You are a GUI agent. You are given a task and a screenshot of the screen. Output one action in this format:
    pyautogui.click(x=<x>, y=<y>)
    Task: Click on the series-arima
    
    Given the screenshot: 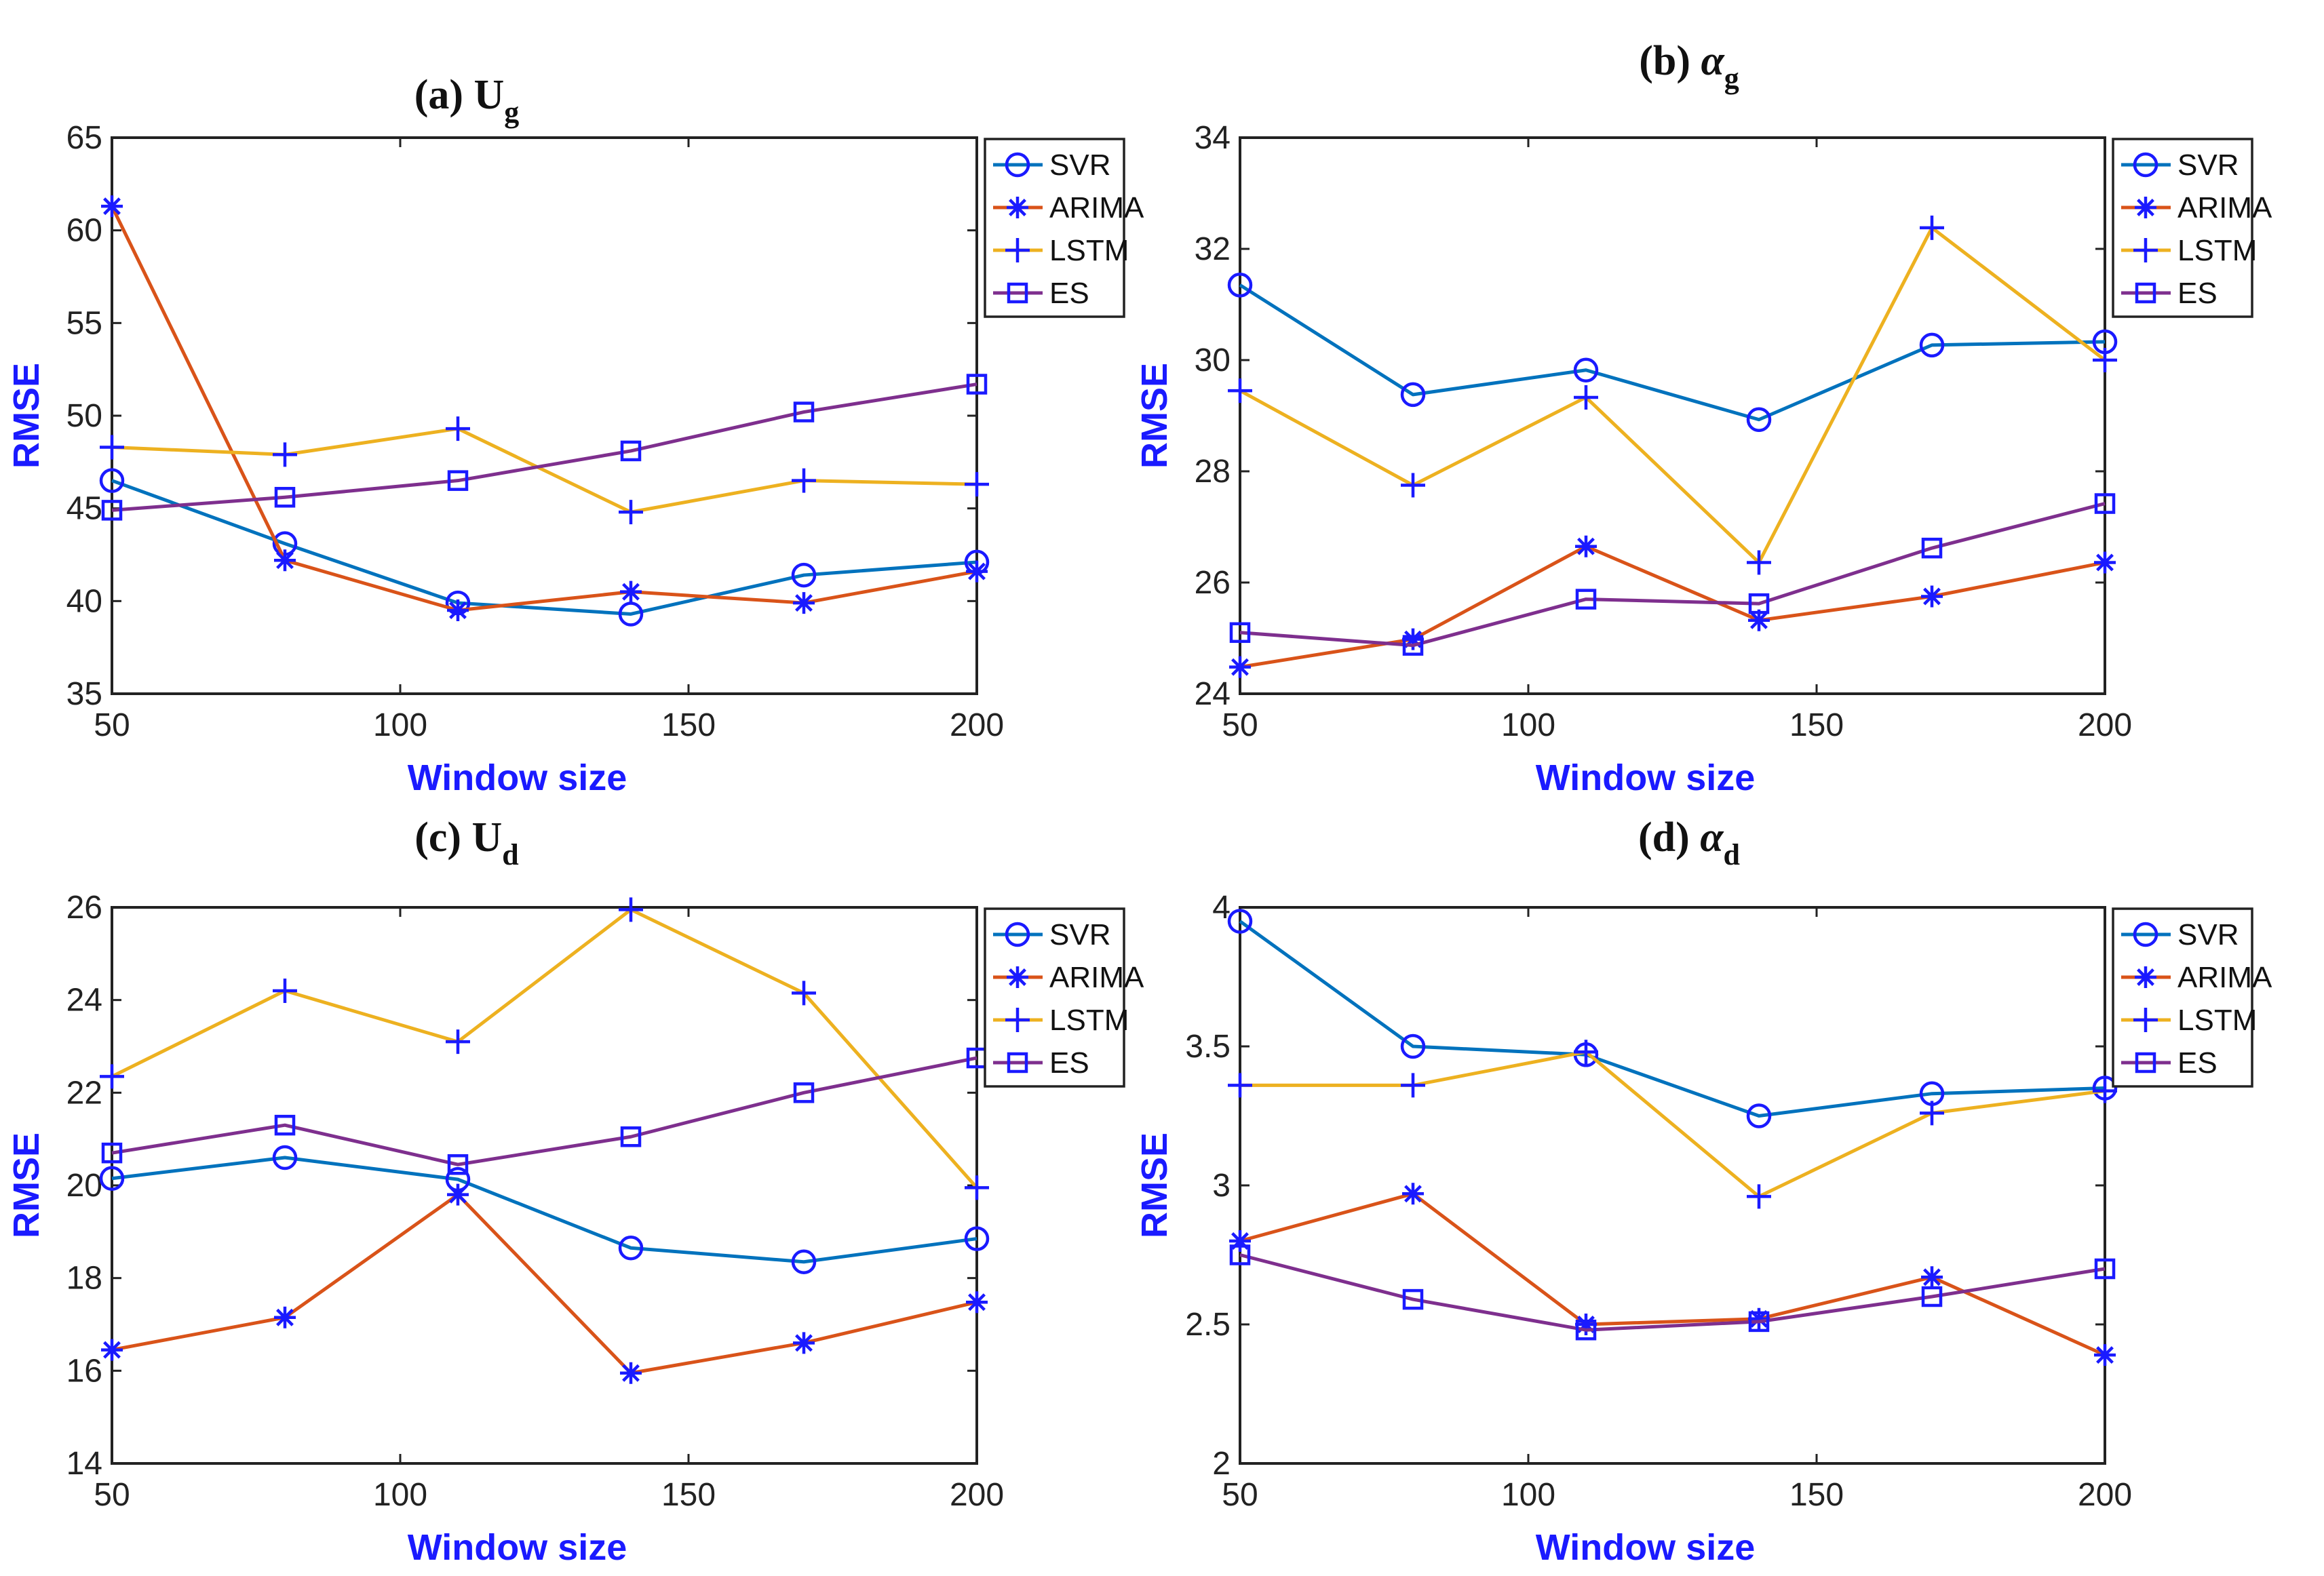 What is the action you would take?
    pyautogui.click(x=1673, y=1274)
    